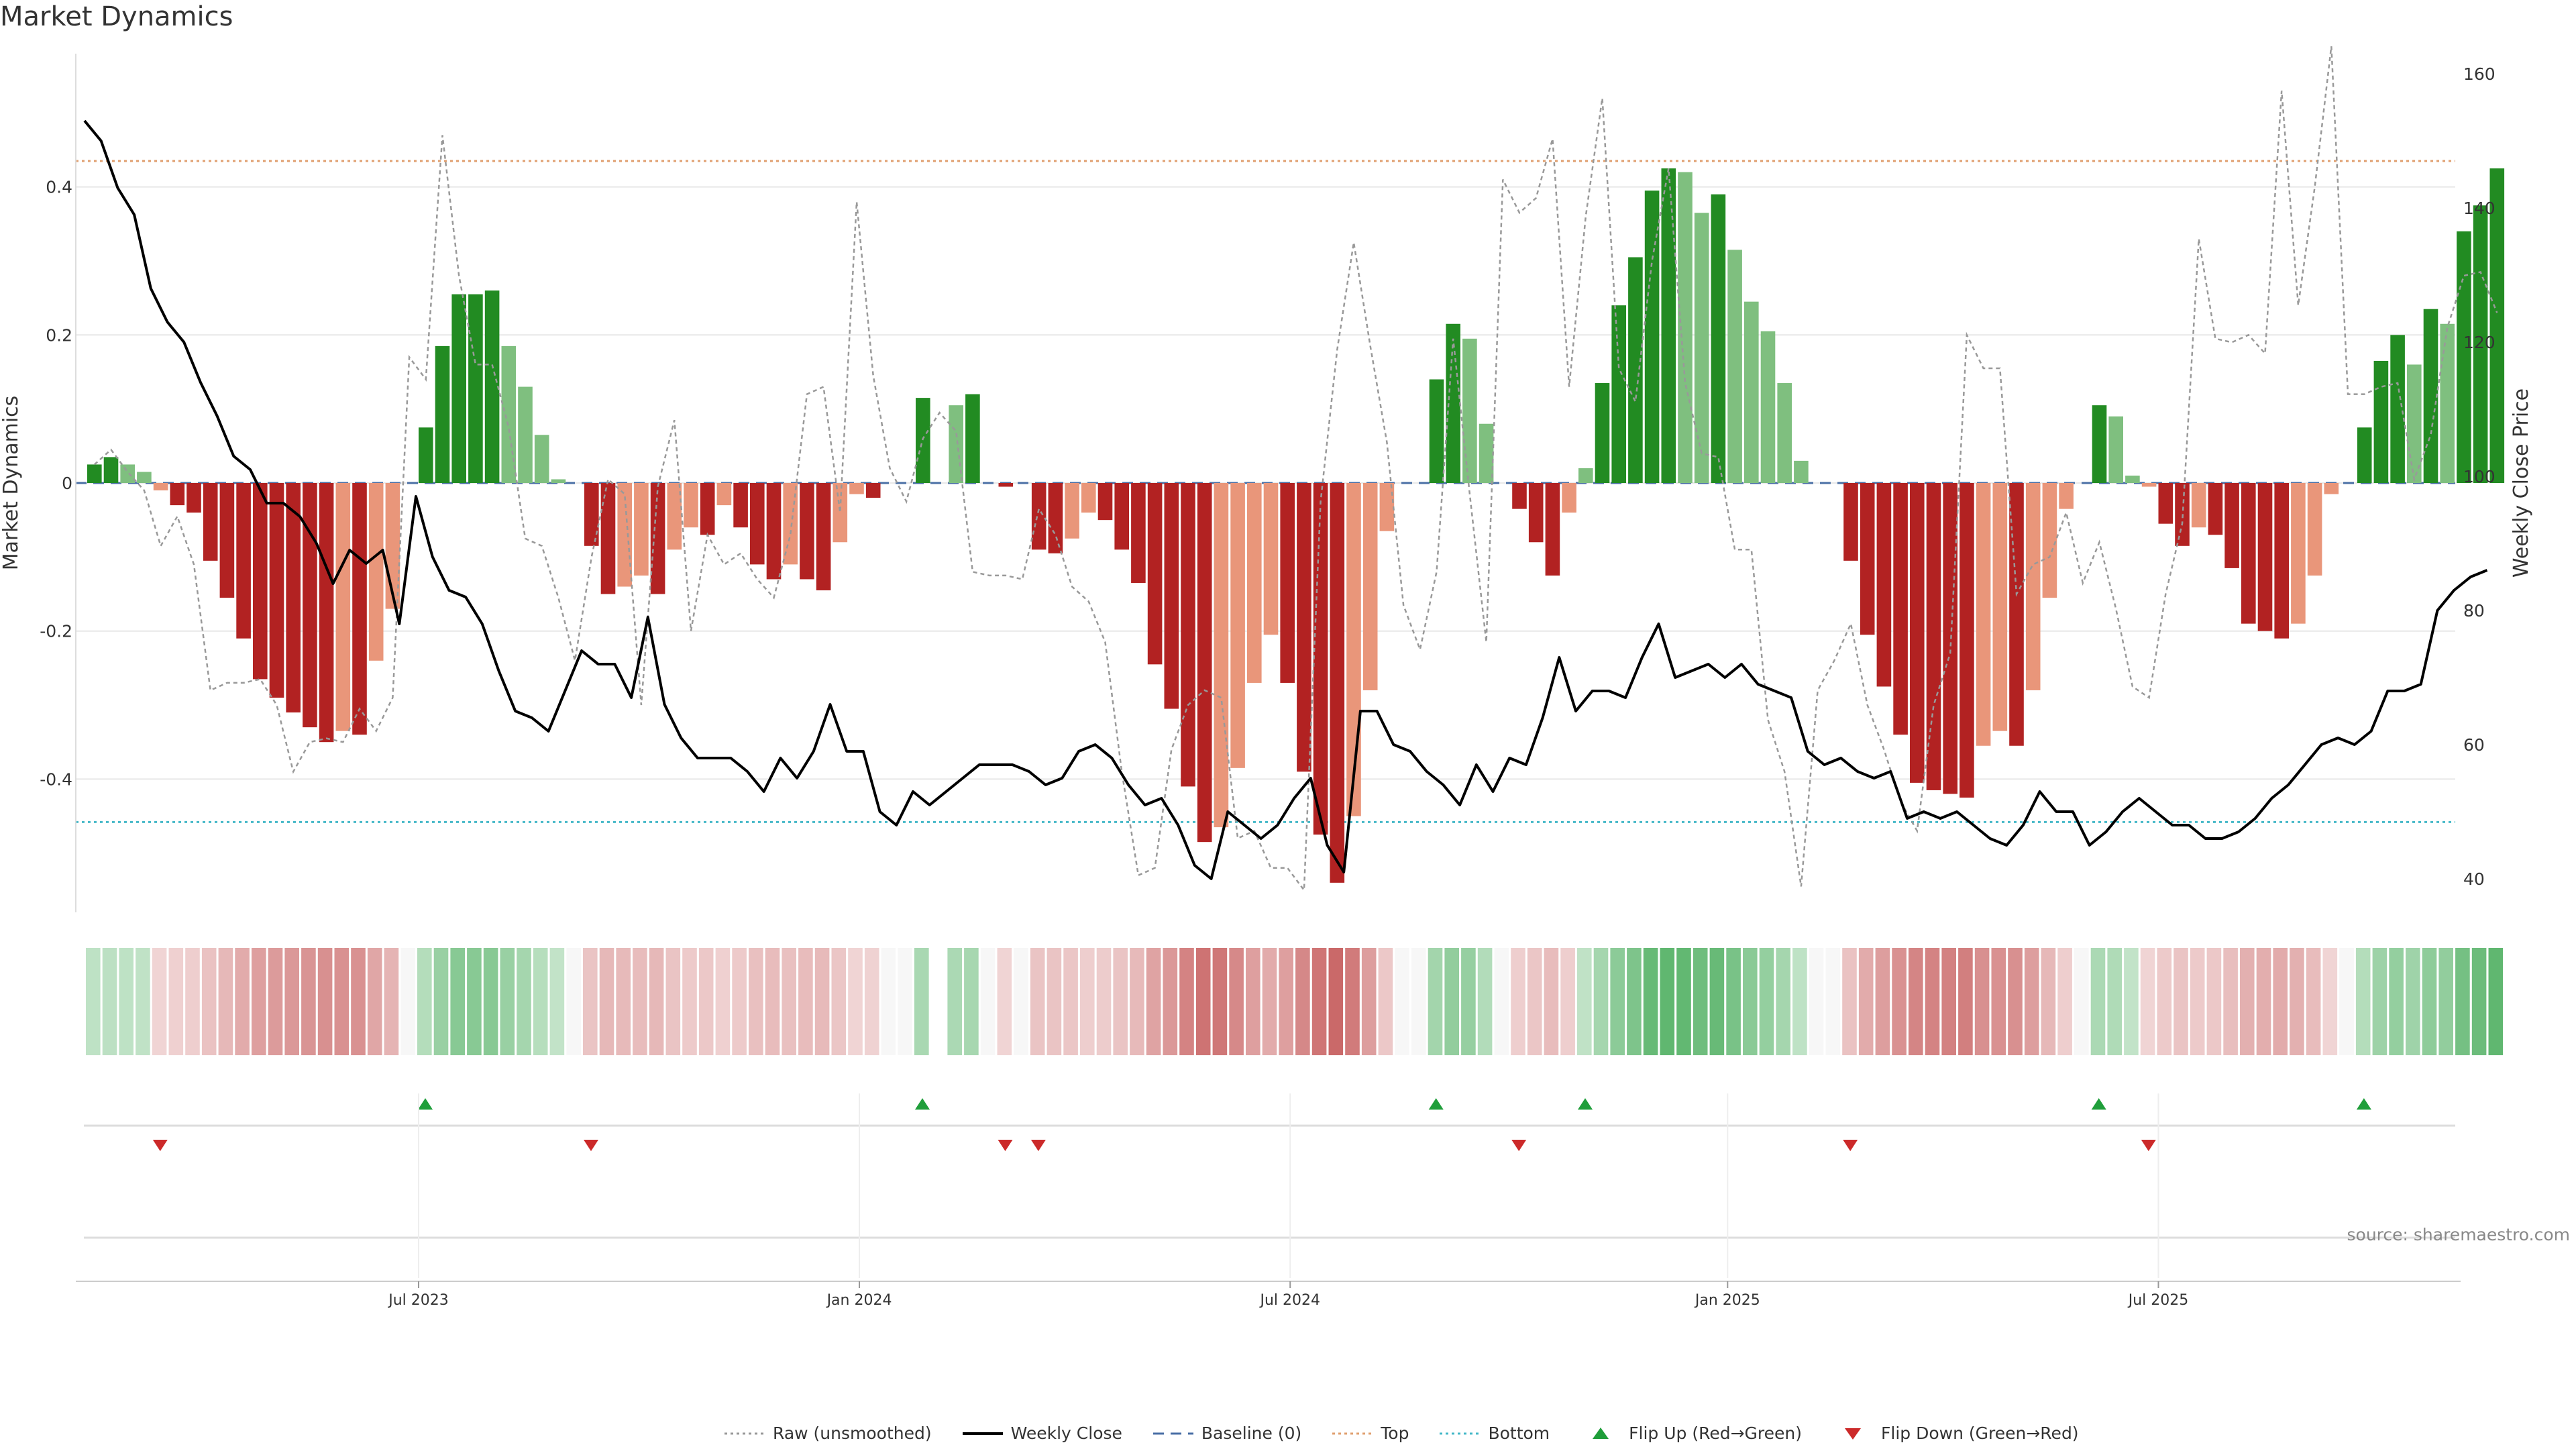 The height and width of the screenshot is (1449, 2576). What do you see at coordinates (1038, 1145) in the screenshot?
I see `flip-down-marker` at bounding box center [1038, 1145].